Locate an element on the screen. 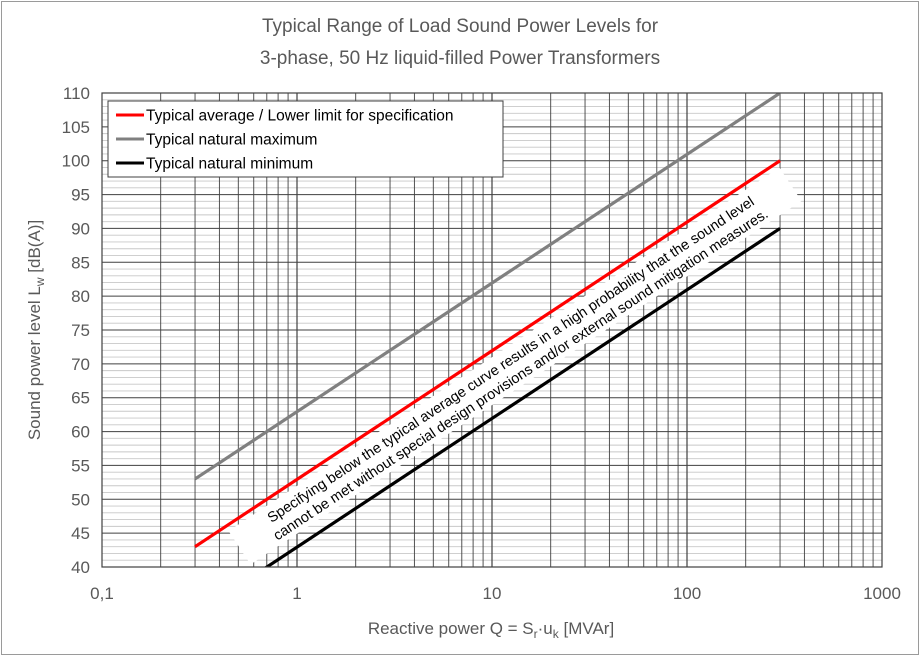 Image resolution: width=920 pixels, height=656 pixels. y-tick-label: 95 is located at coordinates (80, 195).